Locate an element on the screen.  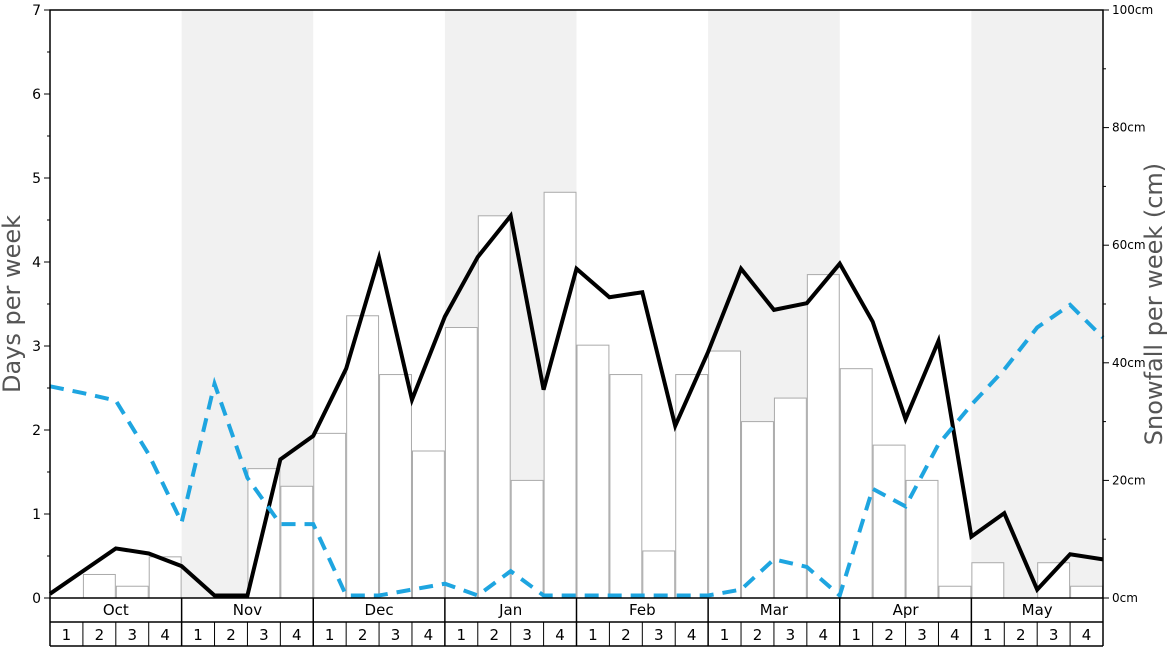
left-tick-label: 3 is located at coordinates (36, 347).